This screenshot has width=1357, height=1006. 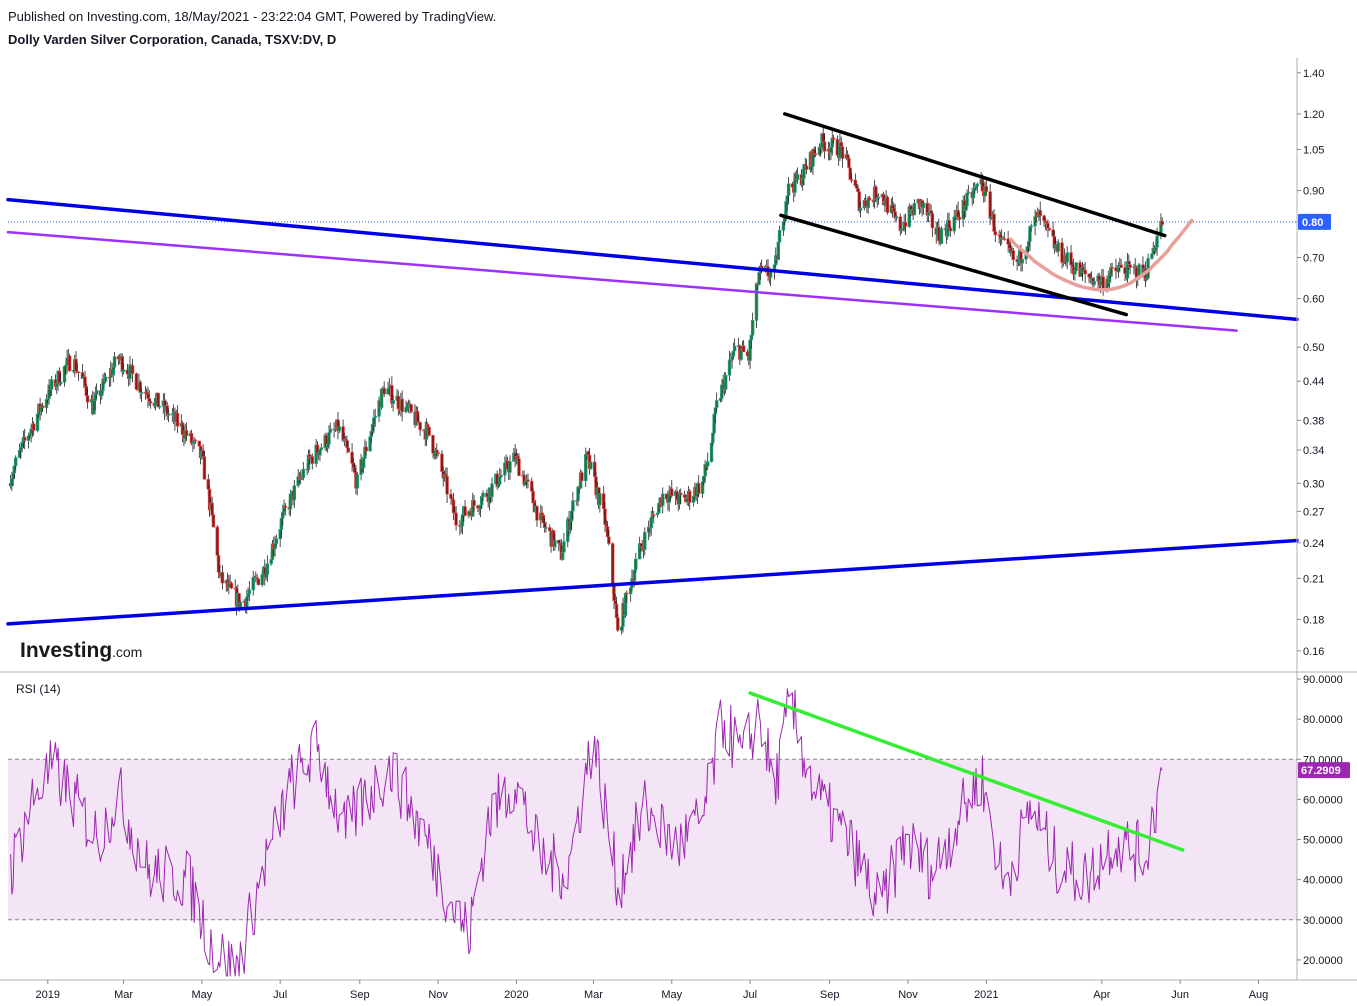 What do you see at coordinates (123, 995) in the screenshot?
I see `time-tick-label: Mar` at bounding box center [123, 995].